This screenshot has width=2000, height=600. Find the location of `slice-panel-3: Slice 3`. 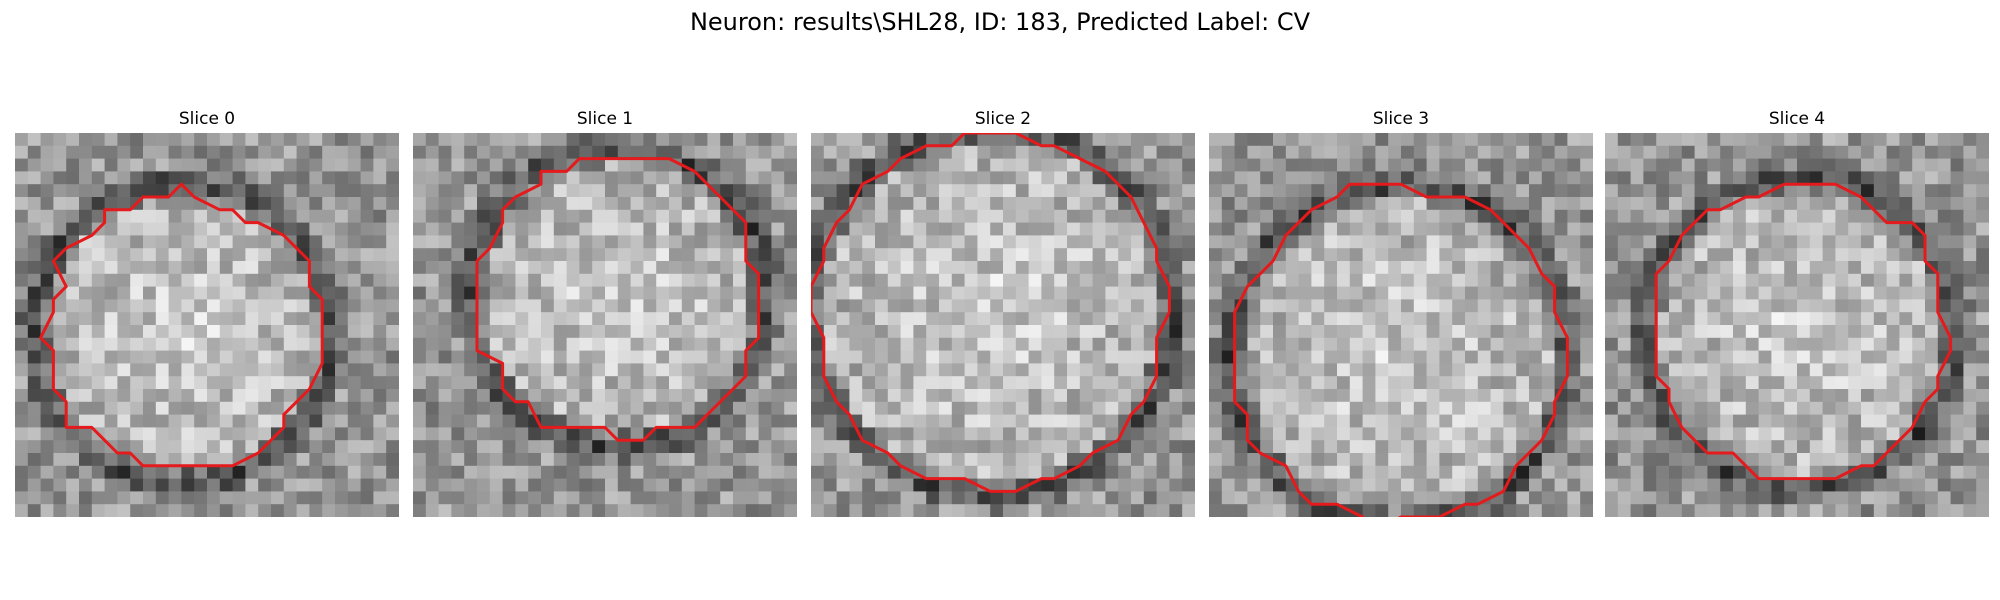

slice-panel-3: Slice 3 is located at coordinates (1401, 312).